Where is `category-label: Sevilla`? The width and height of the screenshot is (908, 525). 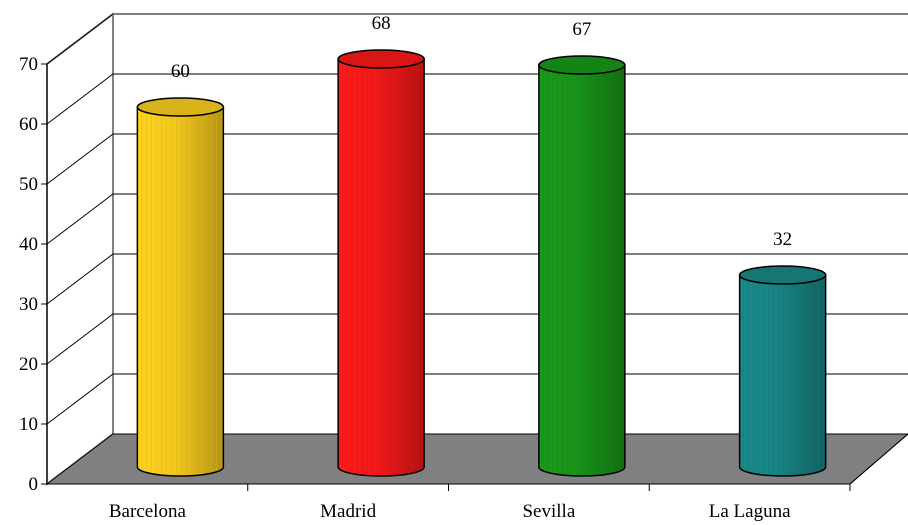
category-label: Sevilla is located at coordinates (548, 511).